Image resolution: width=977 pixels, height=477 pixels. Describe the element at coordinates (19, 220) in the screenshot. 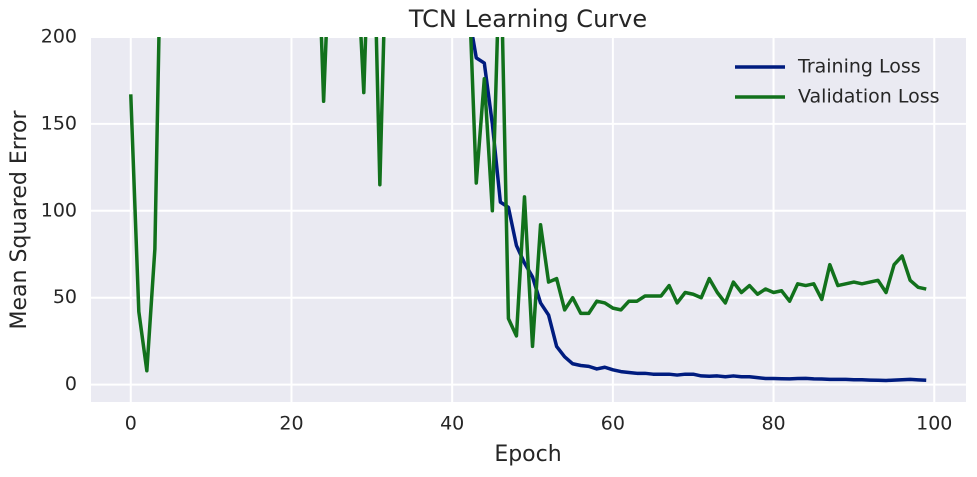

I see `y-axis-label: Mean Squared Error` at that location.